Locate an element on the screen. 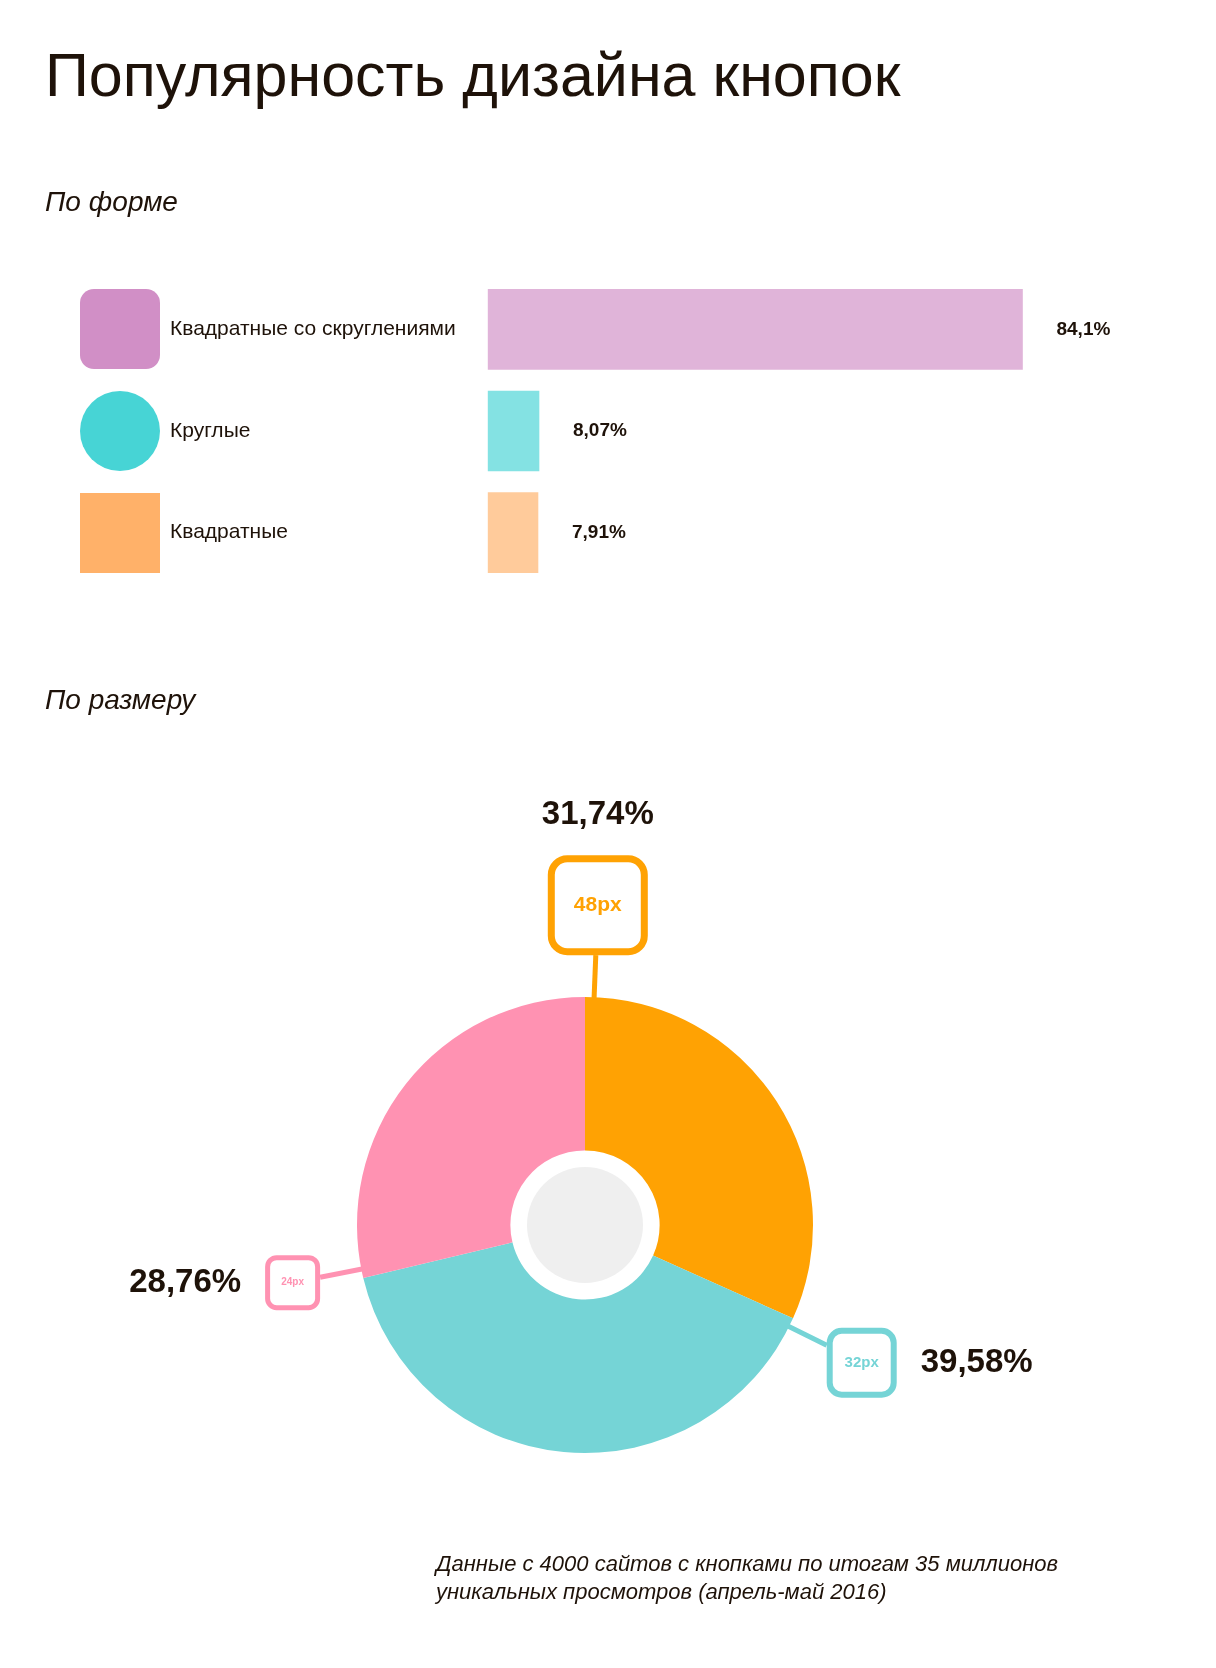 Image resolution: width=1216 pixels, height=1668 pixels. slice-label: 48px is located at coordinates (598, 904).